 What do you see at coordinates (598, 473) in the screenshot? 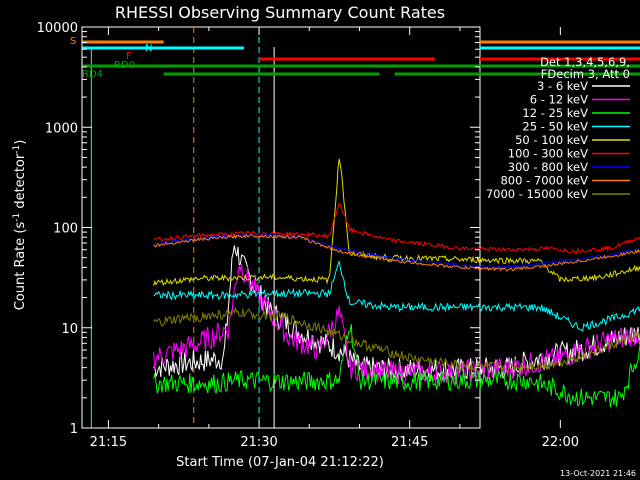
I see `timestamp: 13-Oct-2021 21:46` at bounding box center [598, 473].